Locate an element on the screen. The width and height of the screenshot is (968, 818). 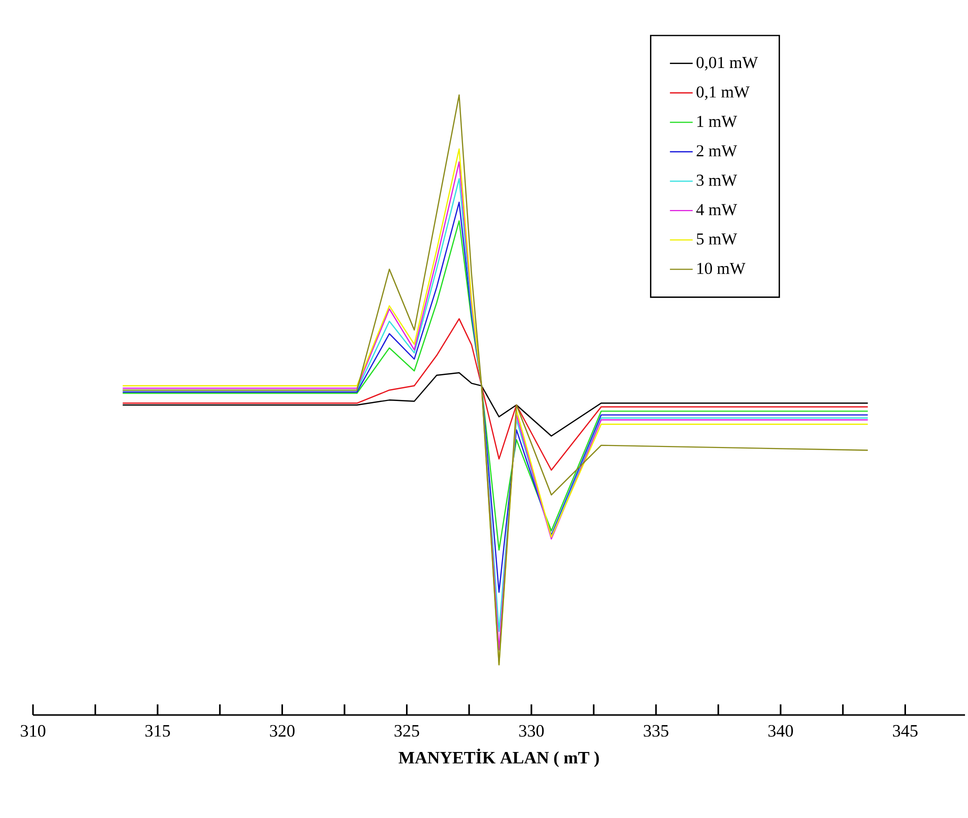
x-tick-label: 345 is located at coordinates (905, 731).